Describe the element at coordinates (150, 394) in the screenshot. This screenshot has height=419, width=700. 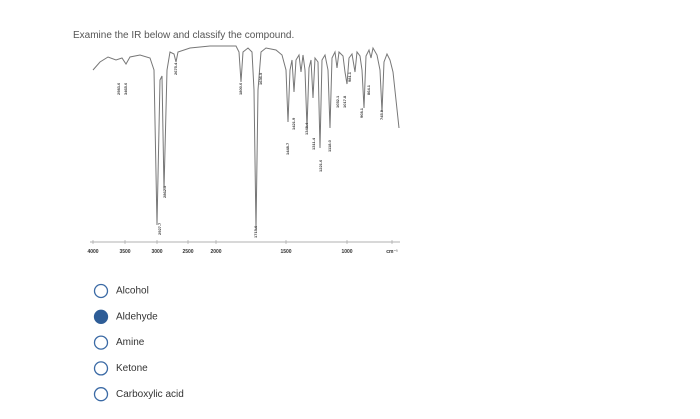
I see `option-label: Carboxylic acid` at that location.